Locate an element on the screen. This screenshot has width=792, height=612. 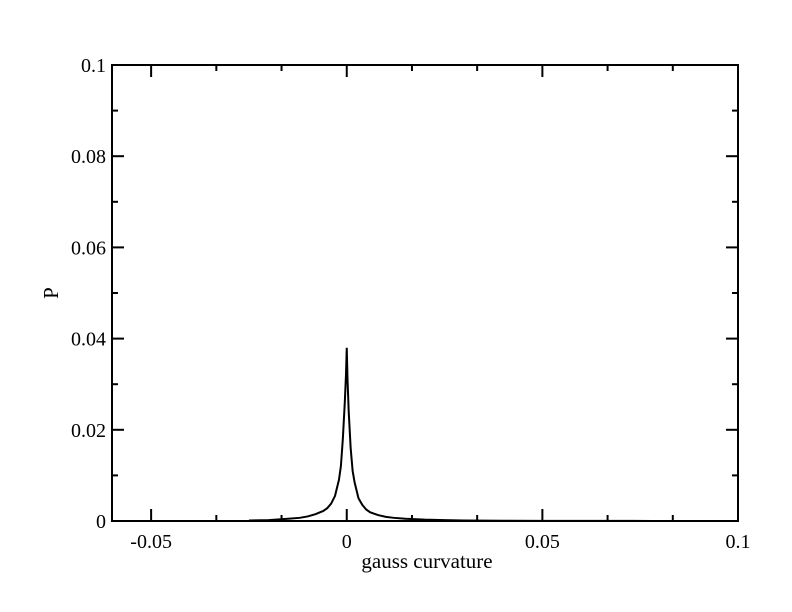
y-tick-label: 0 is located at coordinates (101, 522).